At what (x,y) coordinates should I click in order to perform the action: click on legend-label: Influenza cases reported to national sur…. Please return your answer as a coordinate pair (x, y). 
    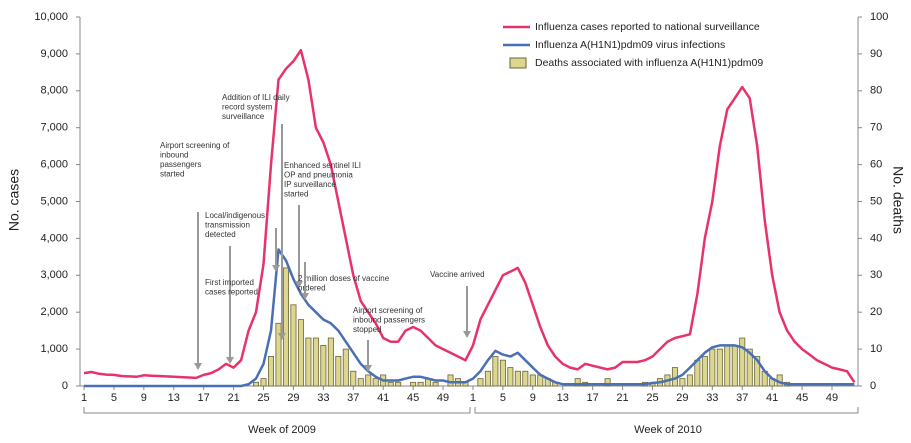
    Looking at the image, I should click on (647, 27).